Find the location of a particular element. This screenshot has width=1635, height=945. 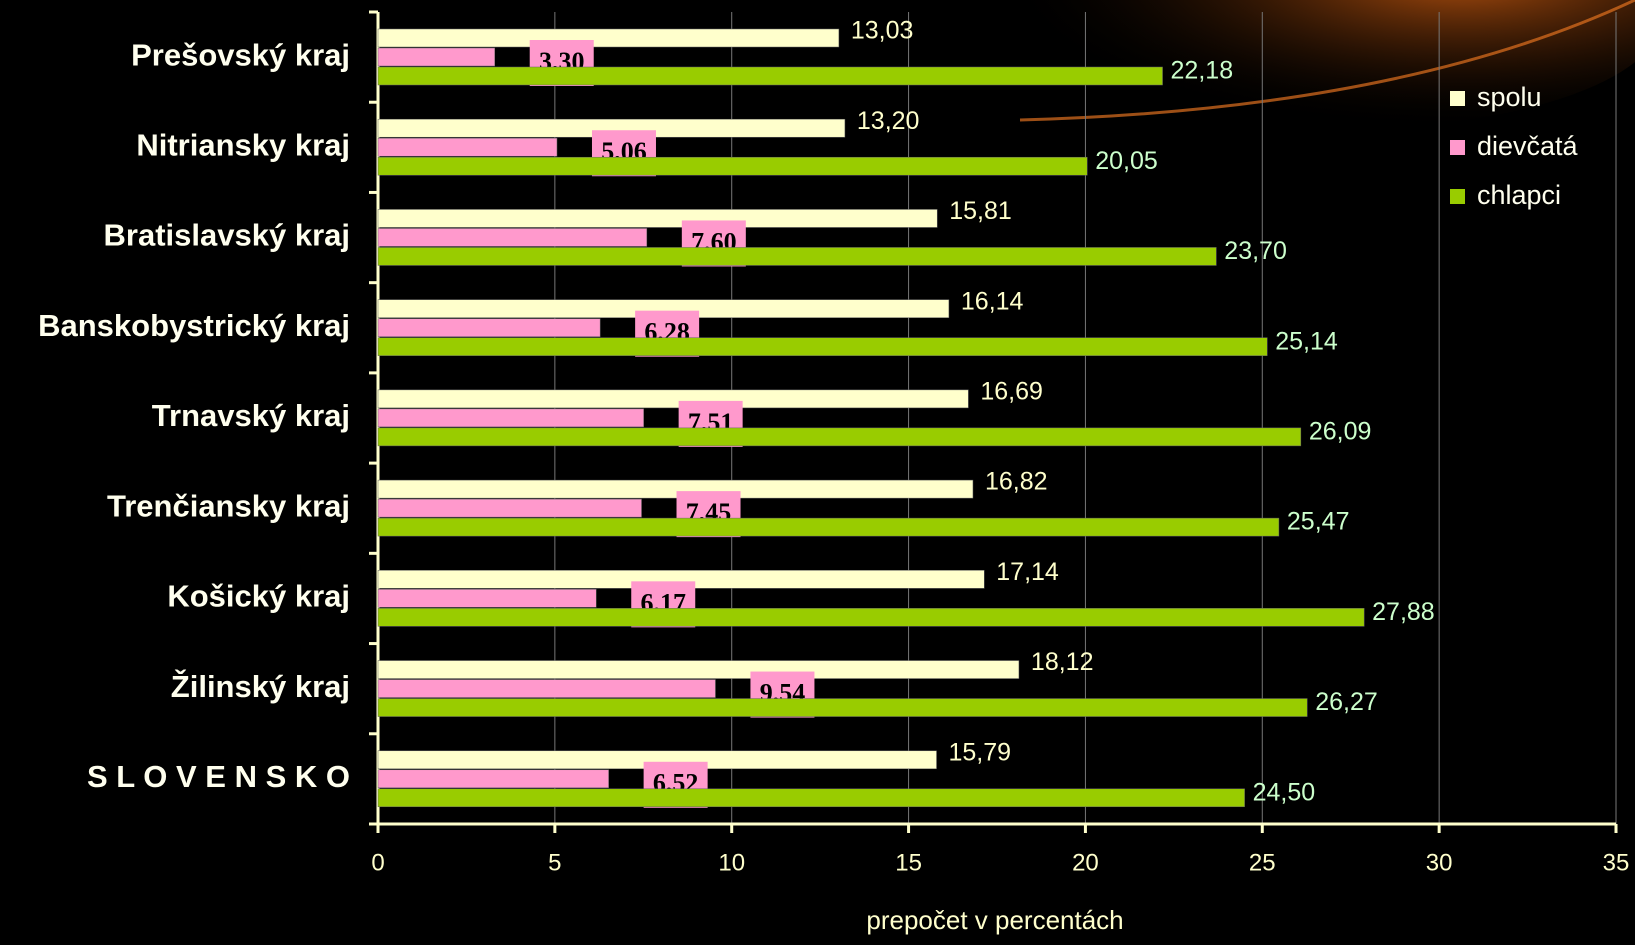

x-tick-label: 35 is located at coordinates (1616, 862).